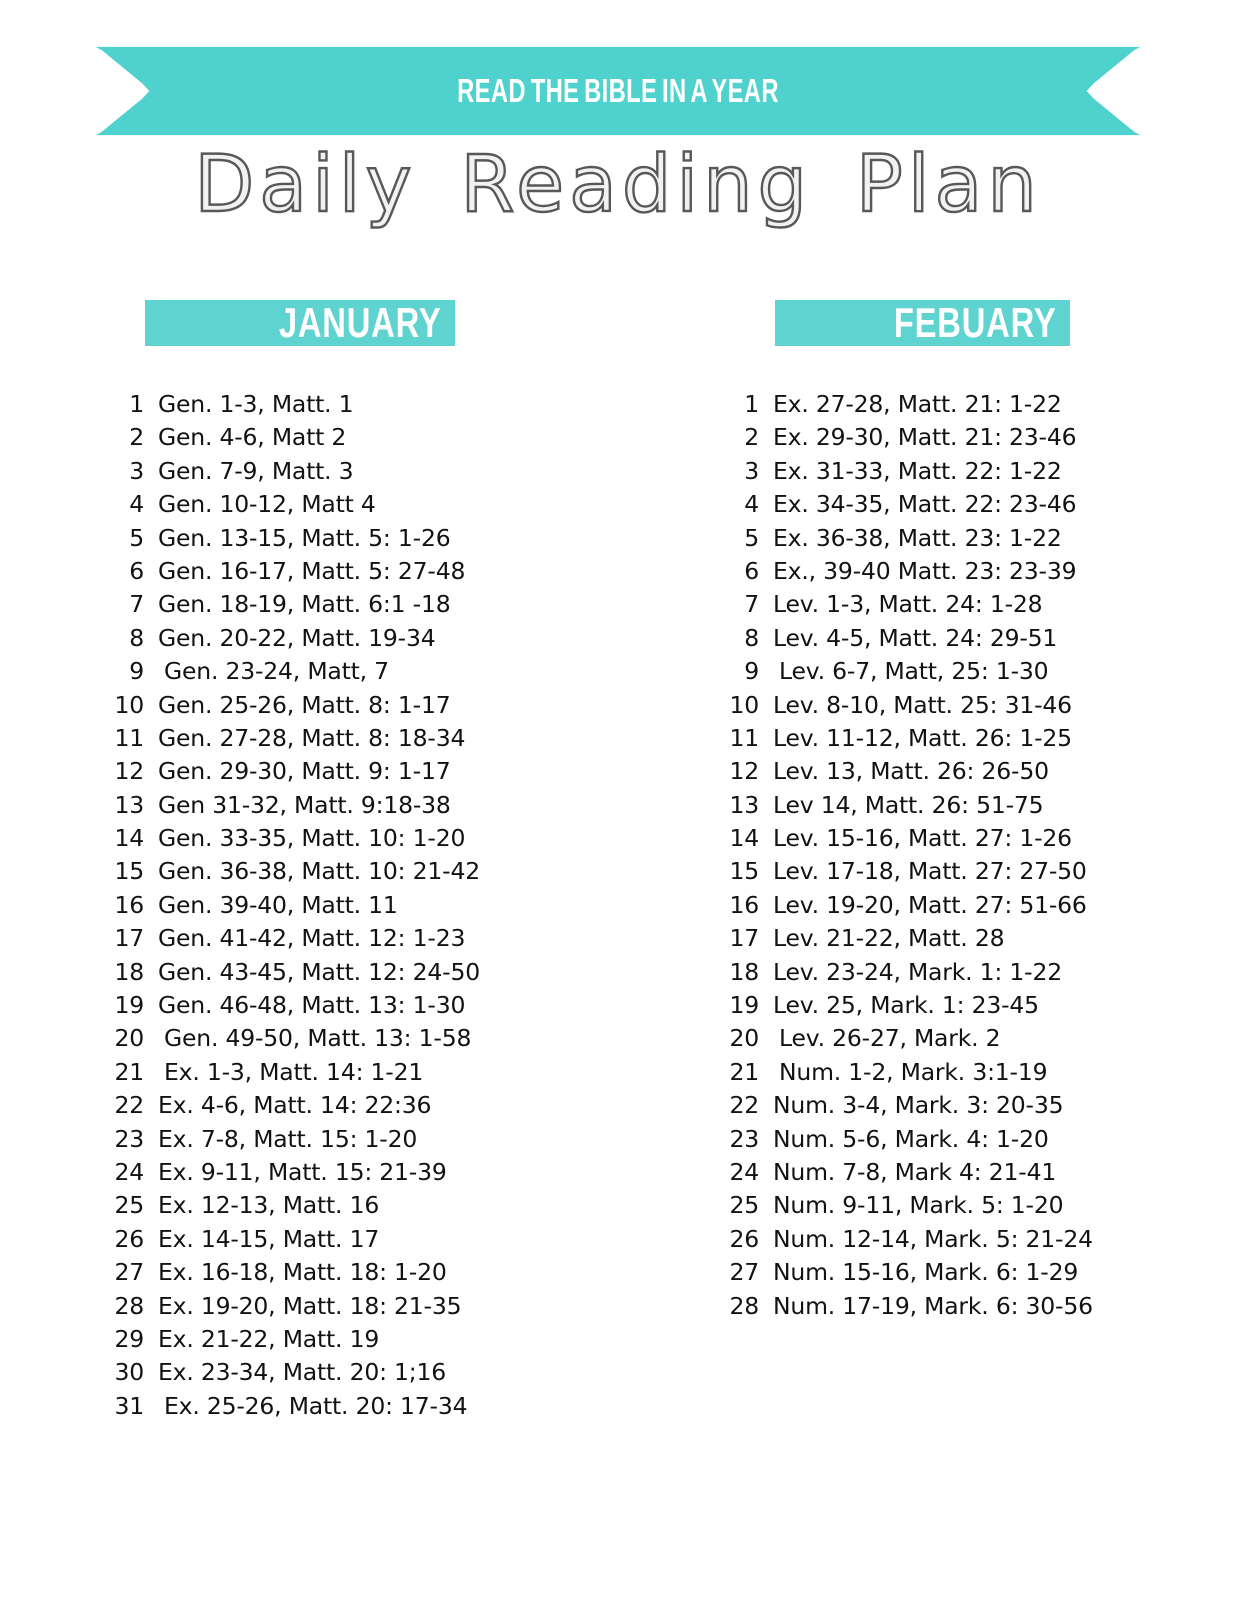 The height and width of the screenshot is (1600, 1236). I want to click on month-header-january: JANUARY, so click(300, 322).